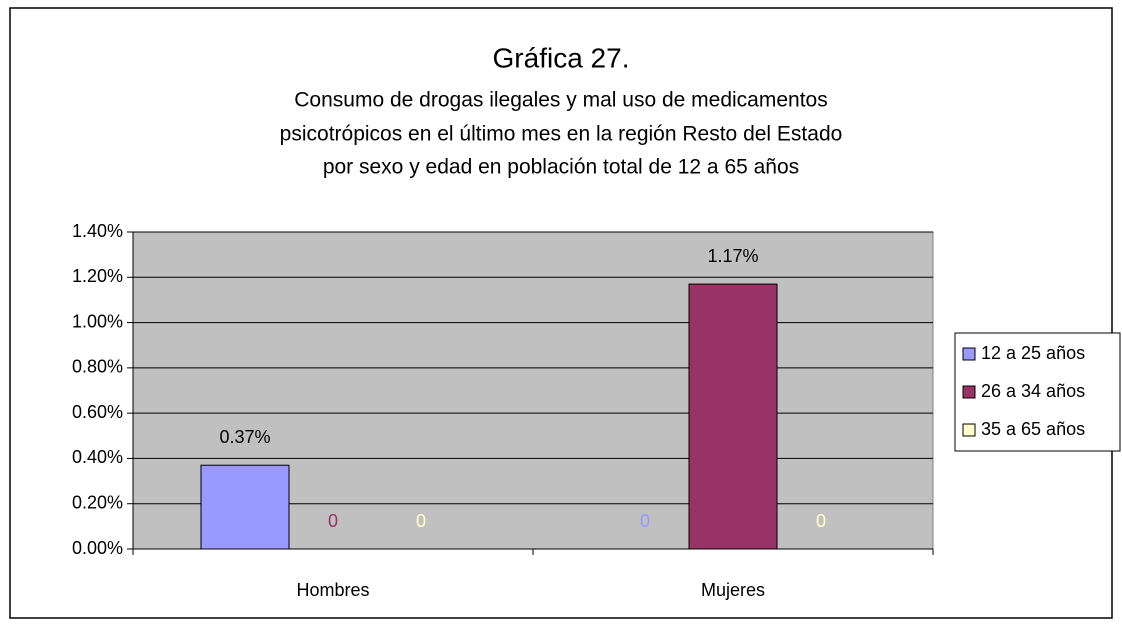  I want to click on y-tick-label: 0.80%, so click(97, 367).